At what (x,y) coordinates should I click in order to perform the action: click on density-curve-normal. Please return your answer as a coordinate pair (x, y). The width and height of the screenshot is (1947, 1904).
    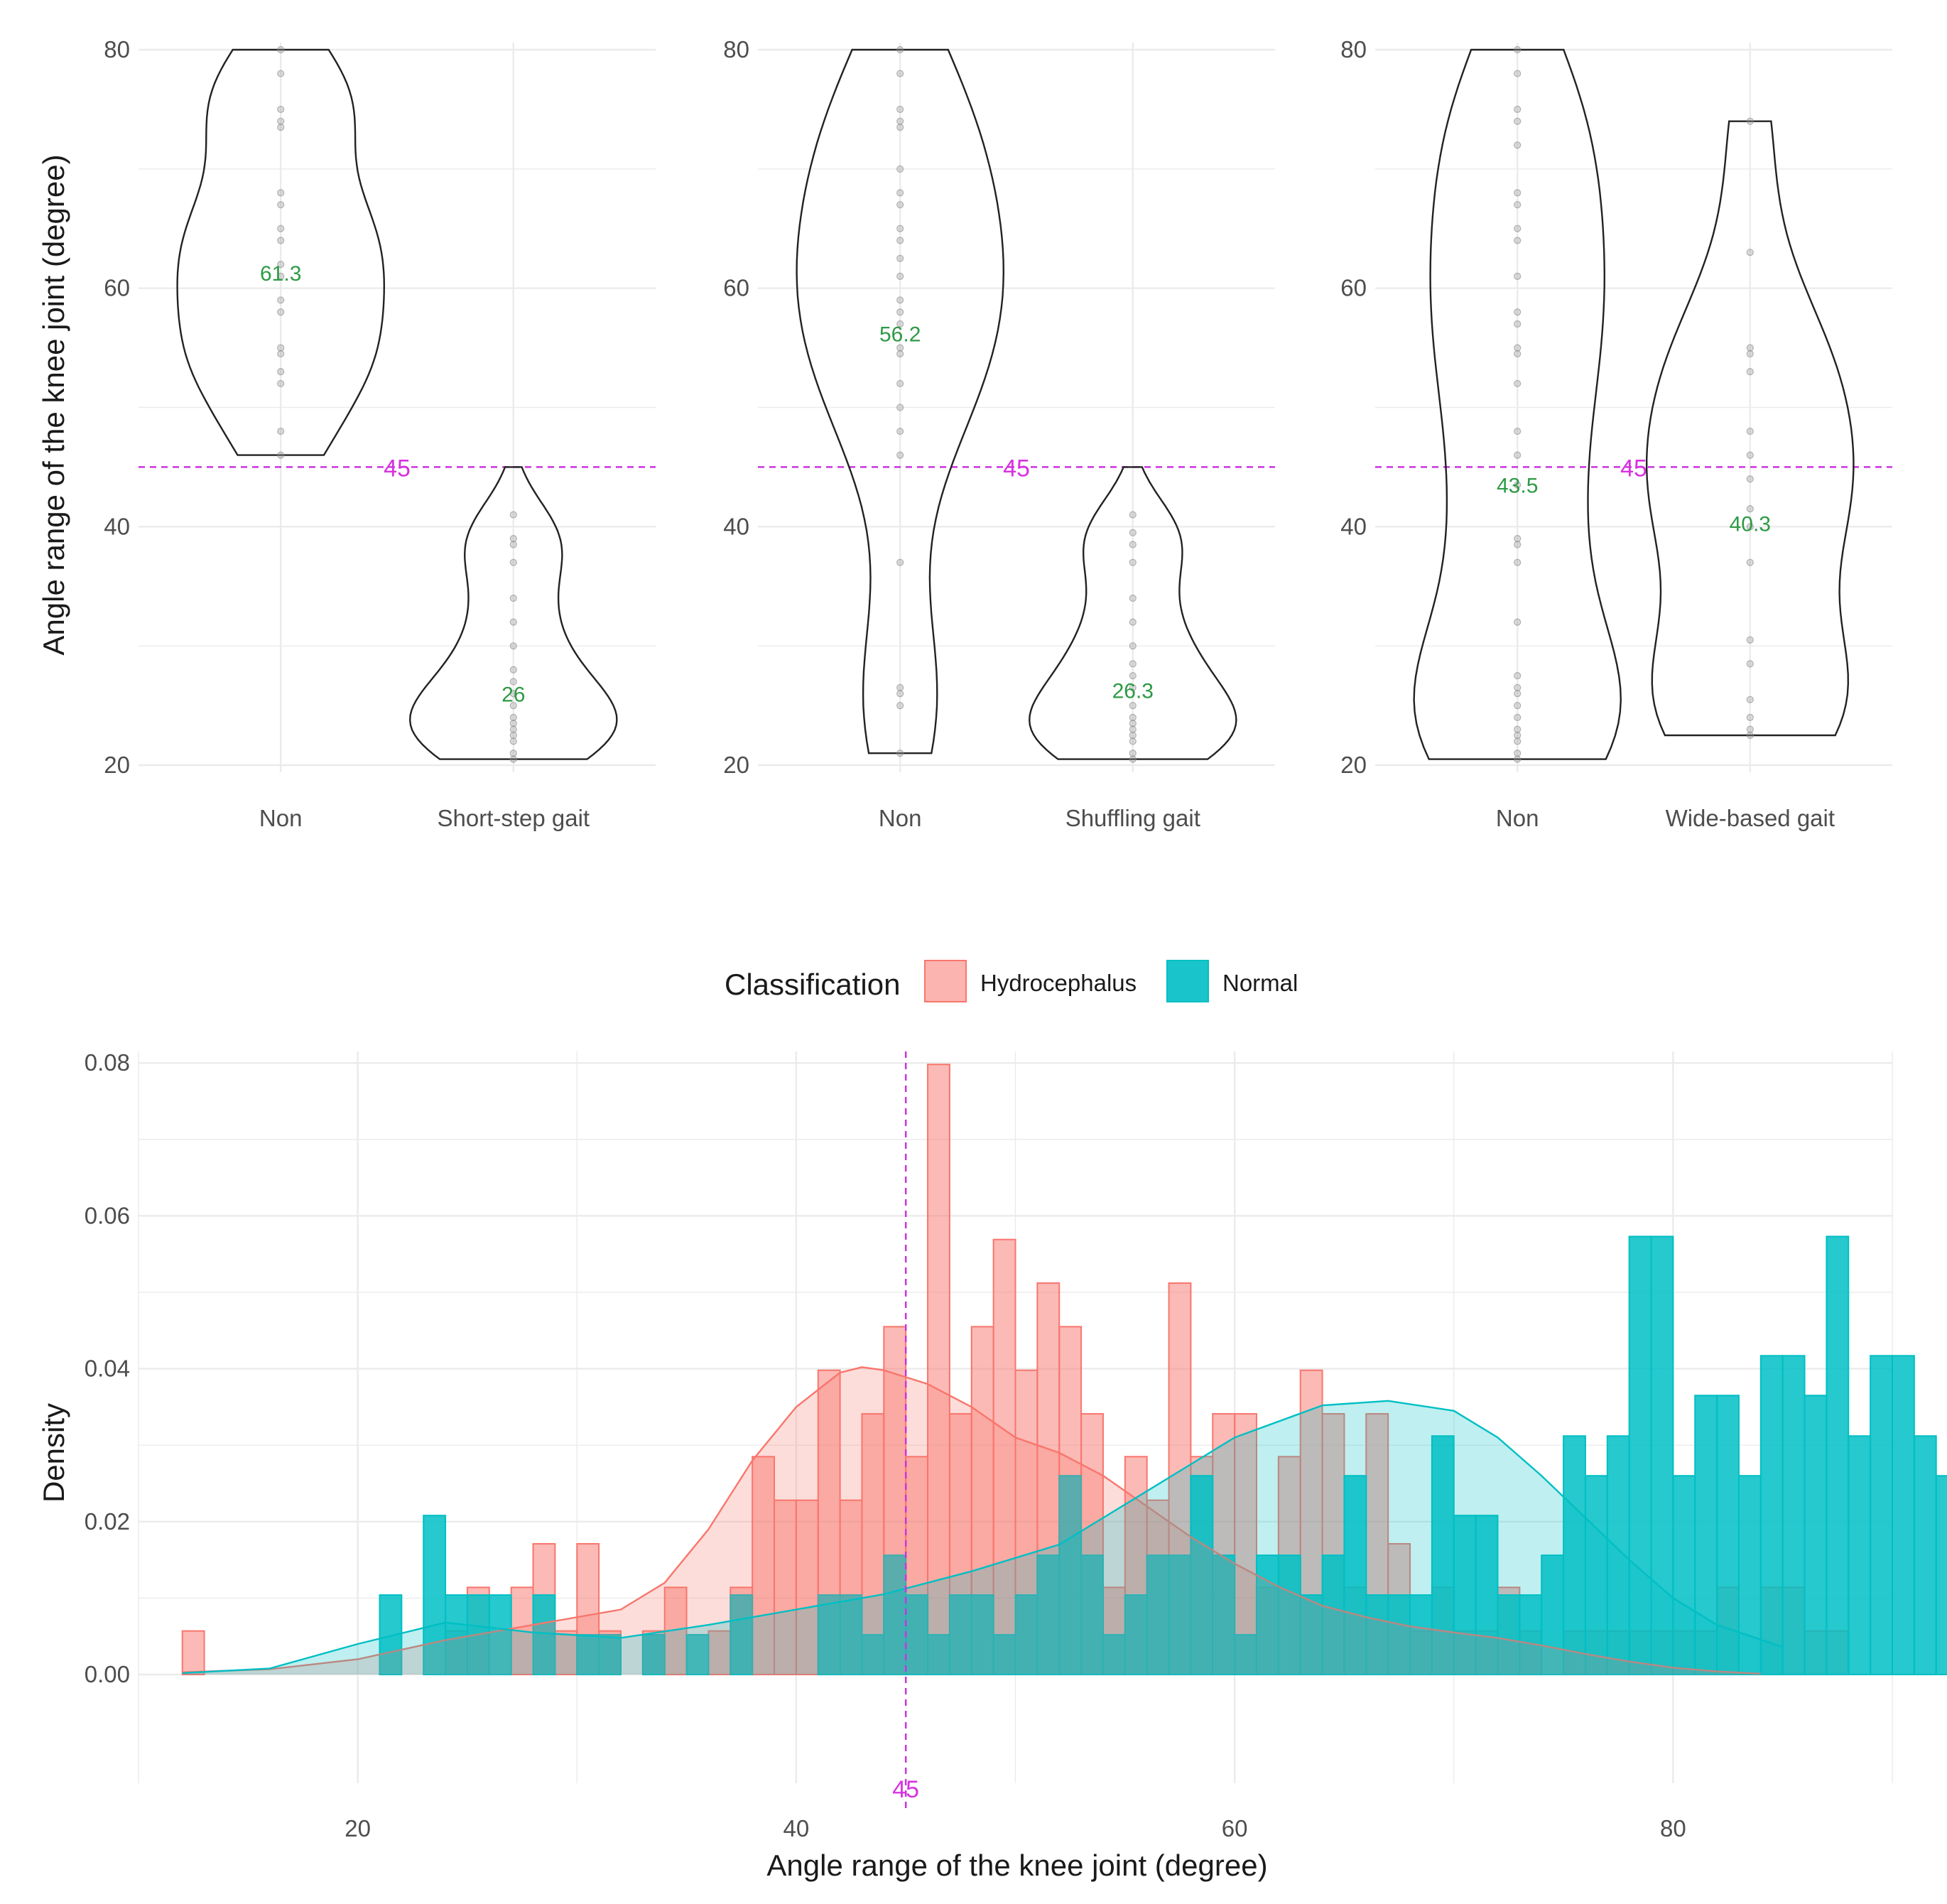
    Looking at the image, I should click on (983, 1537).